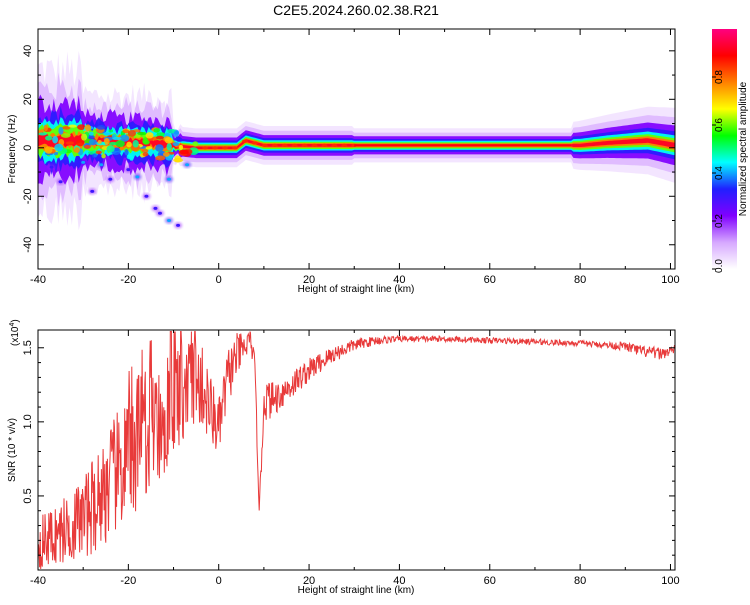 The width and height of the screenshot is (750, 605). Describe the element at coordinates (128, 581) in the screenshot. I see `snr-x-tick-label: -20` at that location.